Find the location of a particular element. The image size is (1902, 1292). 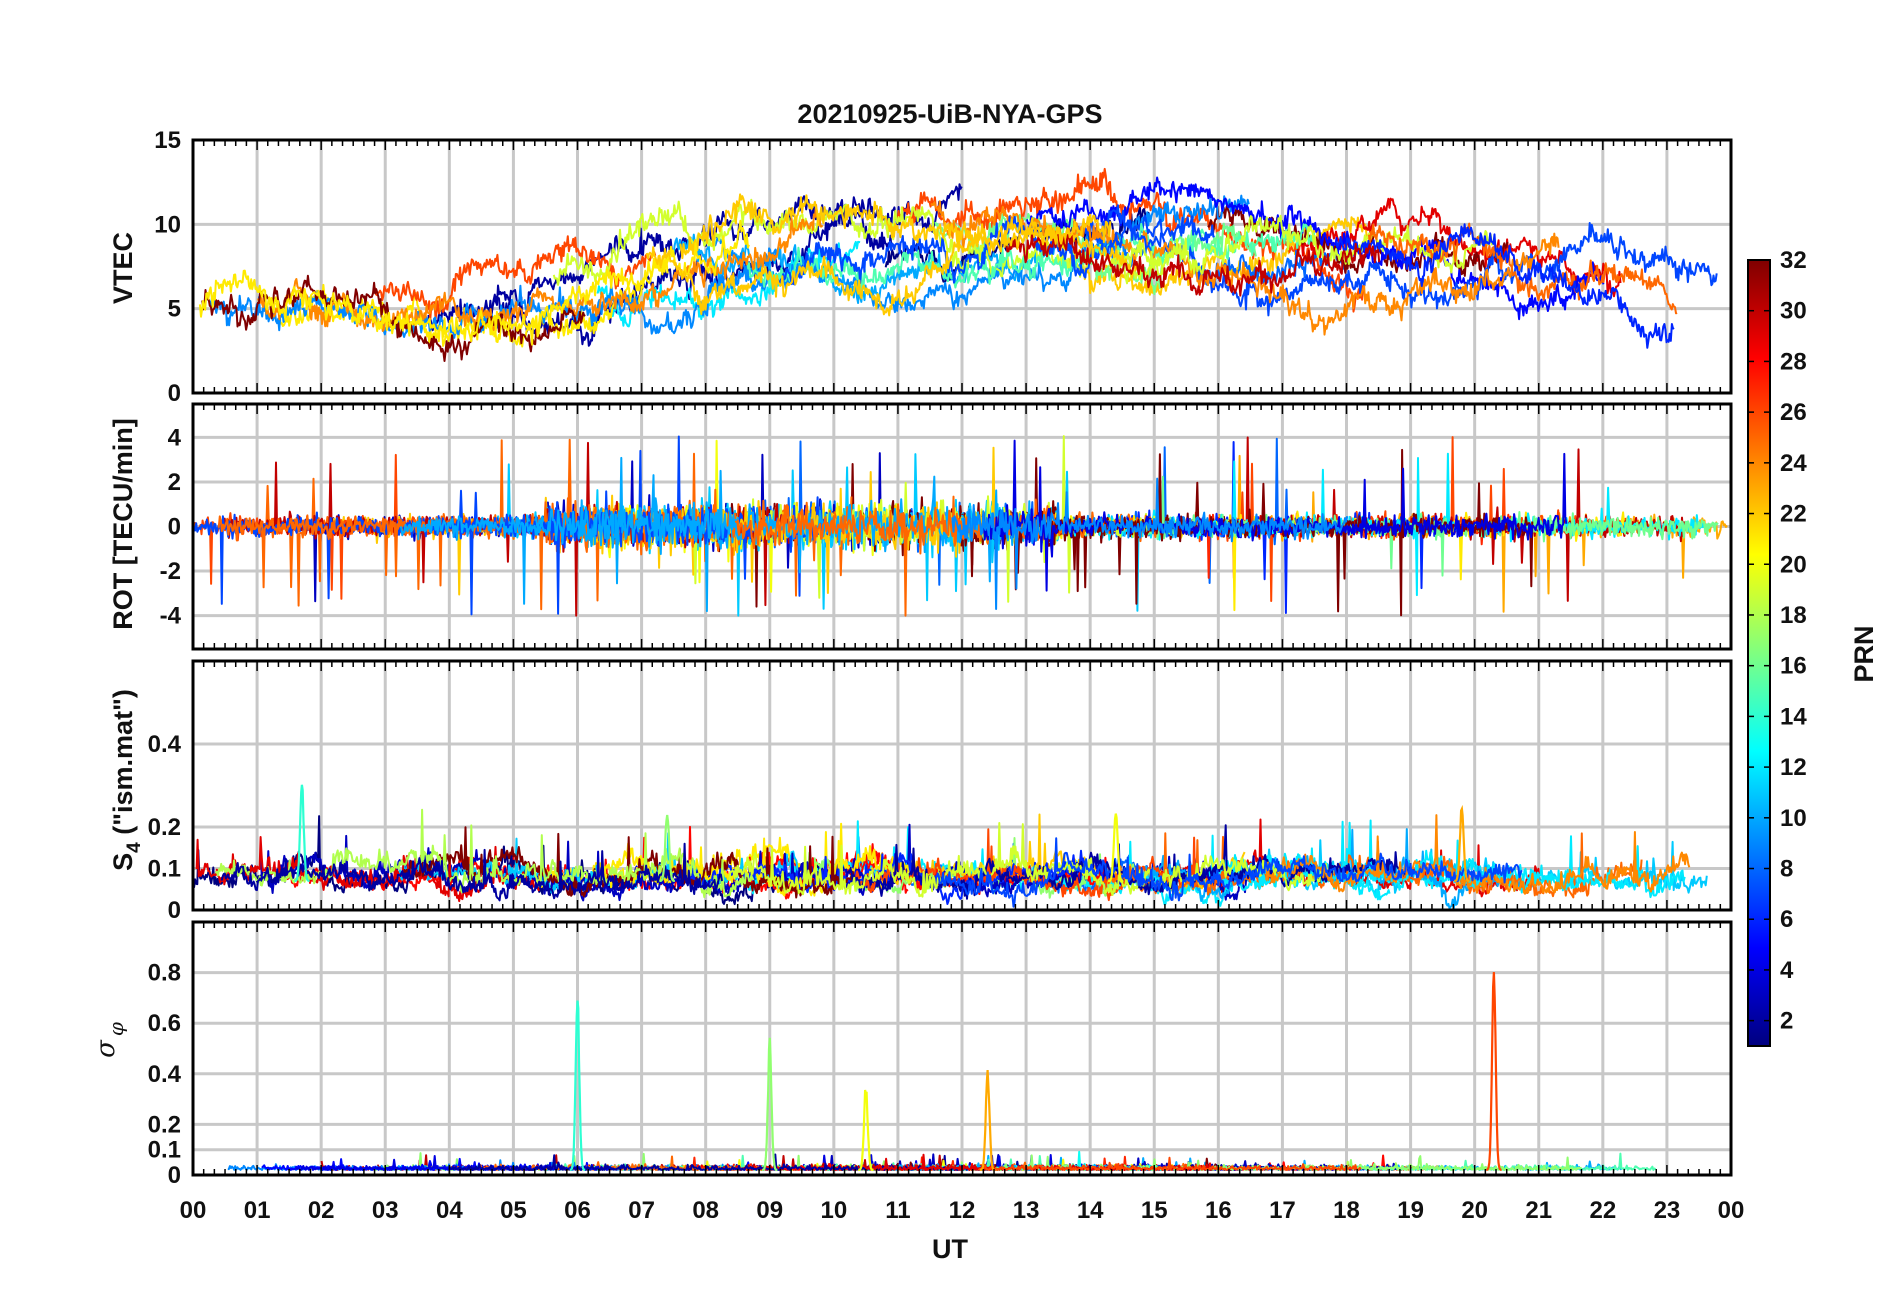

sigma-phi-axis-label-main: σ is located at coordinates (106, 1048).